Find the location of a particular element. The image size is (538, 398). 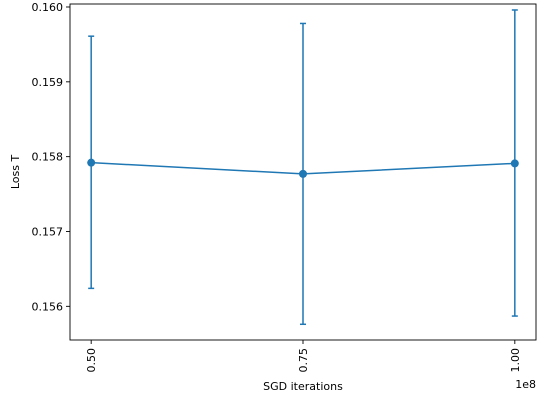

y-tick-label: 0.156 is located at coordinates (48, 306).